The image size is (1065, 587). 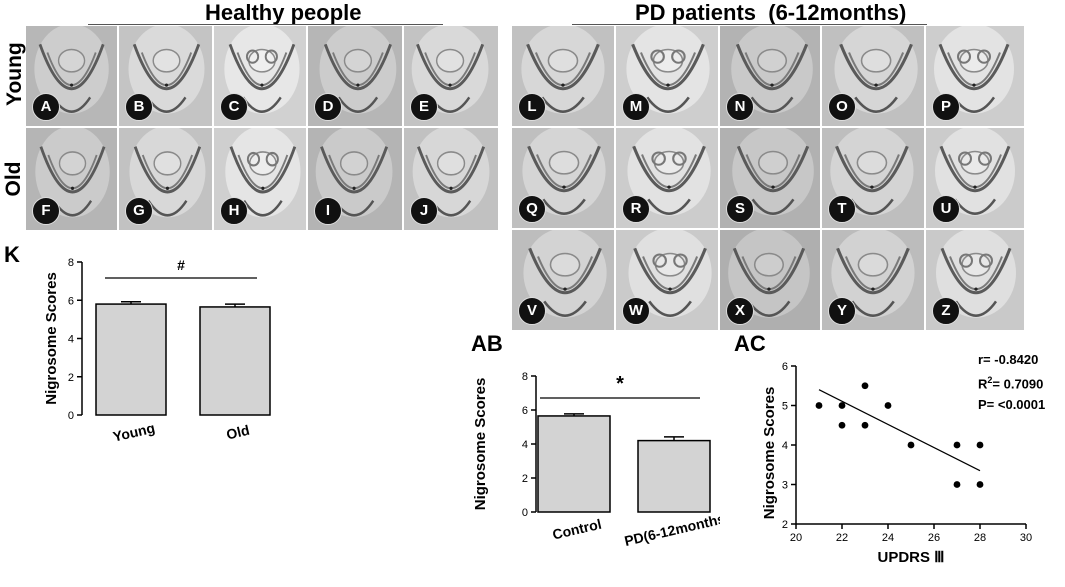 What do you see at coordinates (564, 179) in the screenshot?
I see `mri-image-panel-q: Q` at bounding box center [564, 179].